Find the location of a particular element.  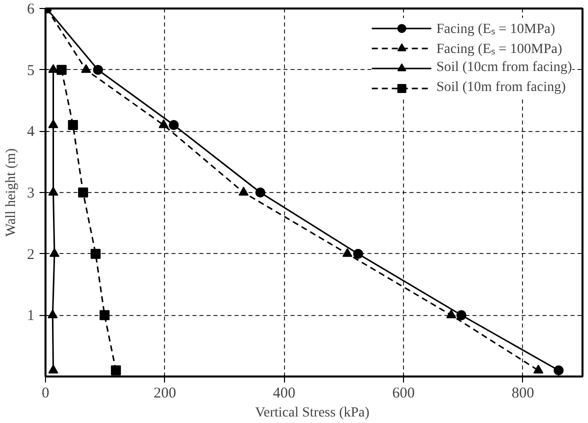

x-tick-label: 600 is located at coordinates (403, 394).